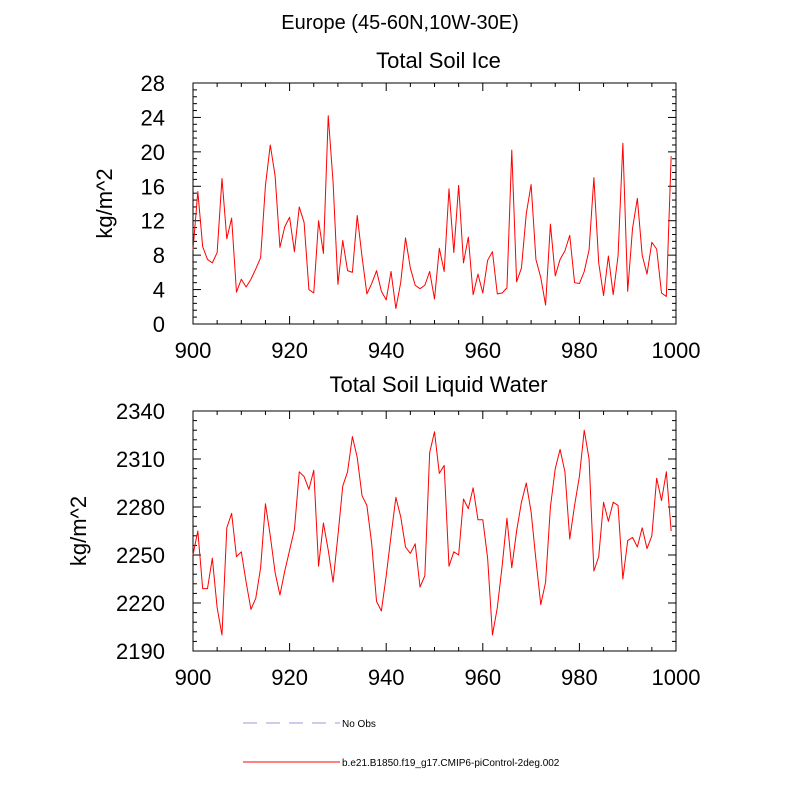 Image resolution: width=800 pixels, height=800 pixels. Describe the element at coordinates (153, 83) in the screenshot. I see `y-tick-label: 28` at that location.